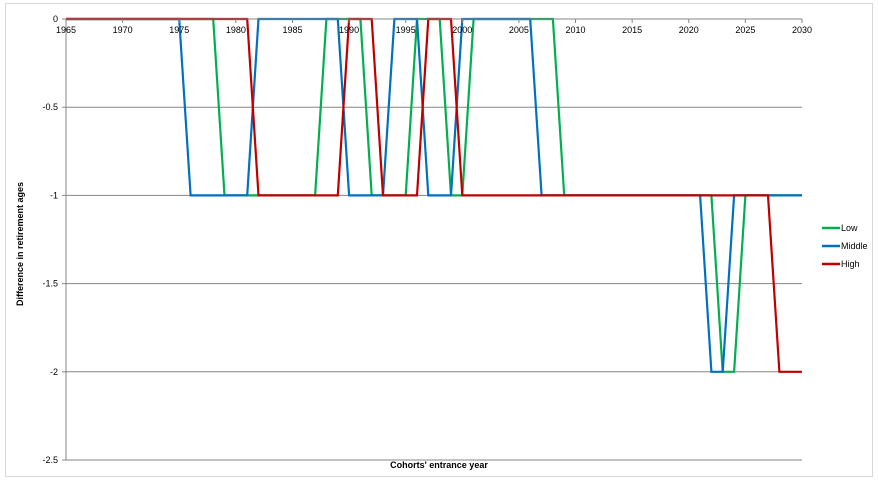  Describe the element at coordinates (179, 30) in the screenshot. I see `x-tick-label: 1975` at that location.